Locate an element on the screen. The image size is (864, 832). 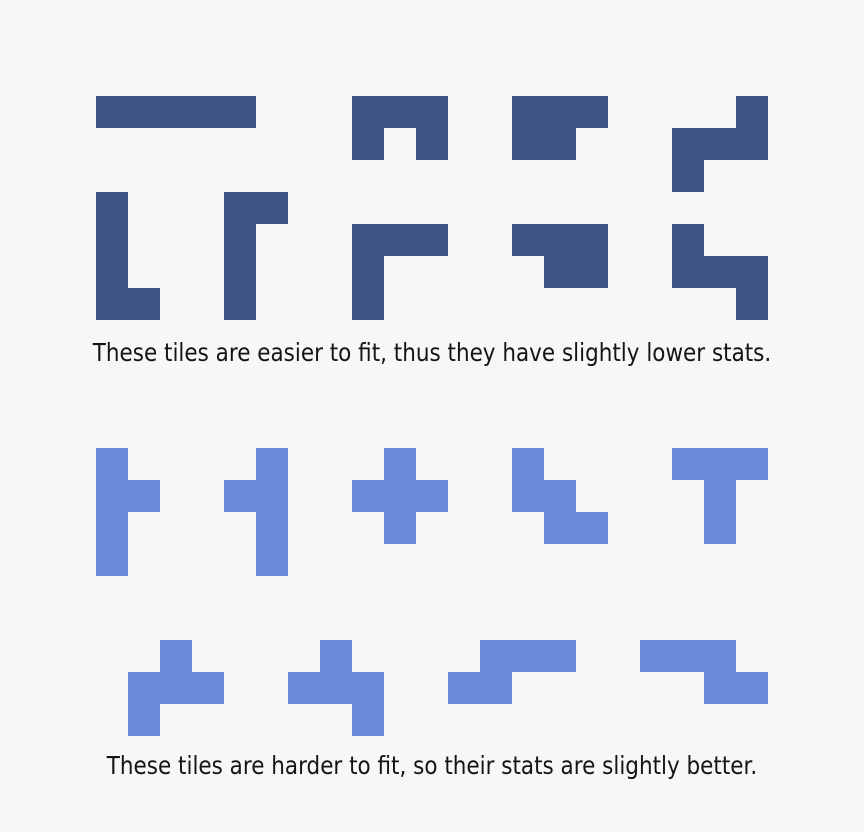
tile-u is located at coordinates (400, 128).